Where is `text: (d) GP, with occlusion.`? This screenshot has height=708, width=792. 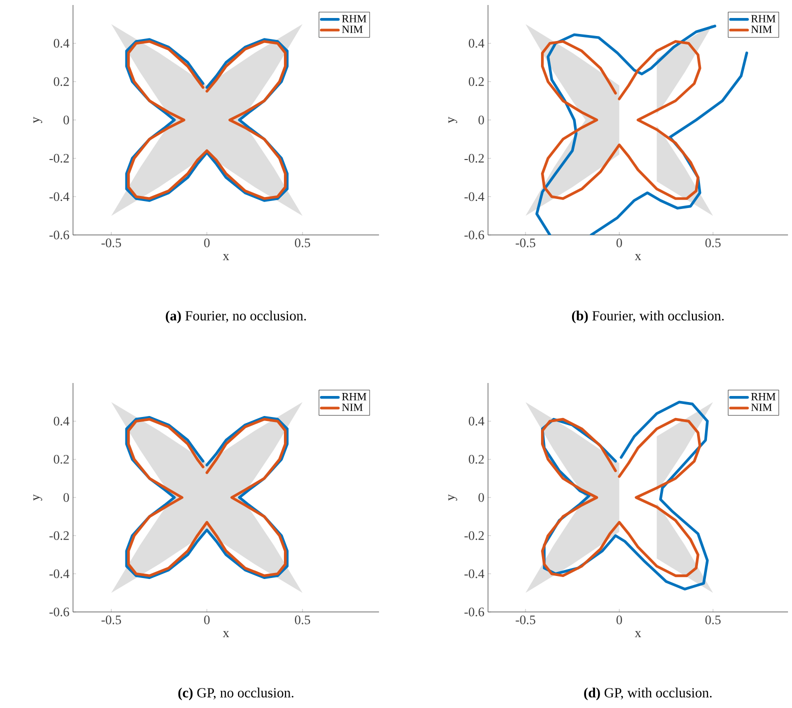
text: (d) GP, with occlusion. is located at coordinates (648, 694).